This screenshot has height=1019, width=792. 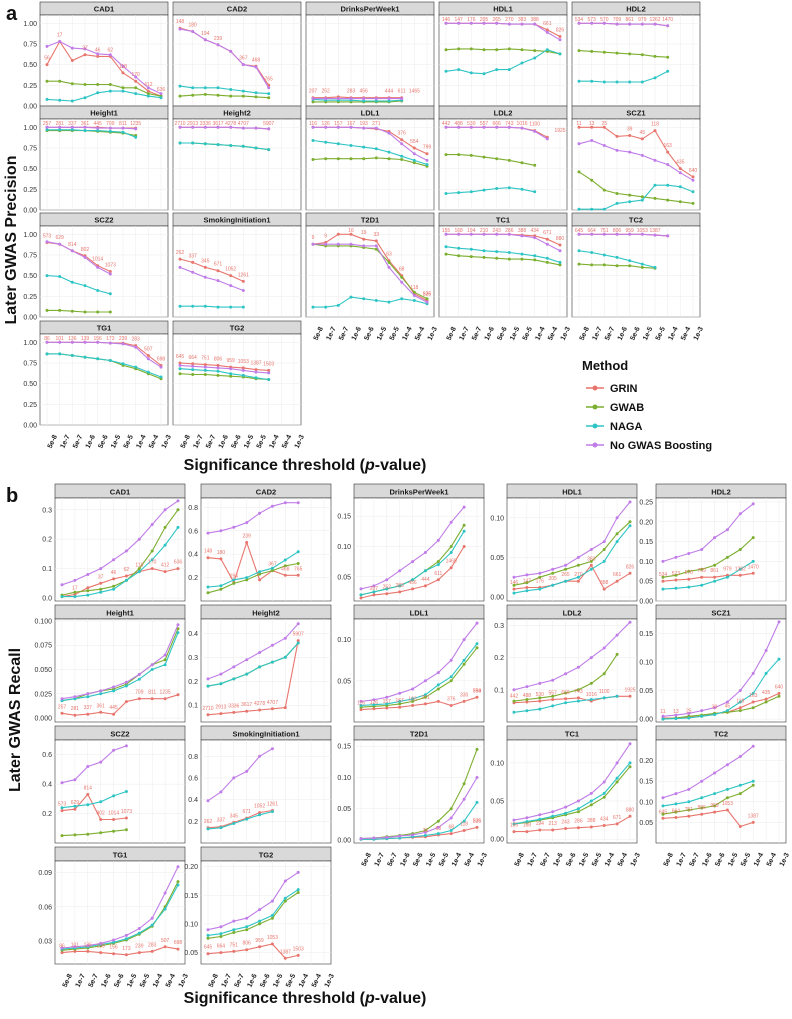 I want to click on grin-count-label: 271, so click(x=376, y=124).